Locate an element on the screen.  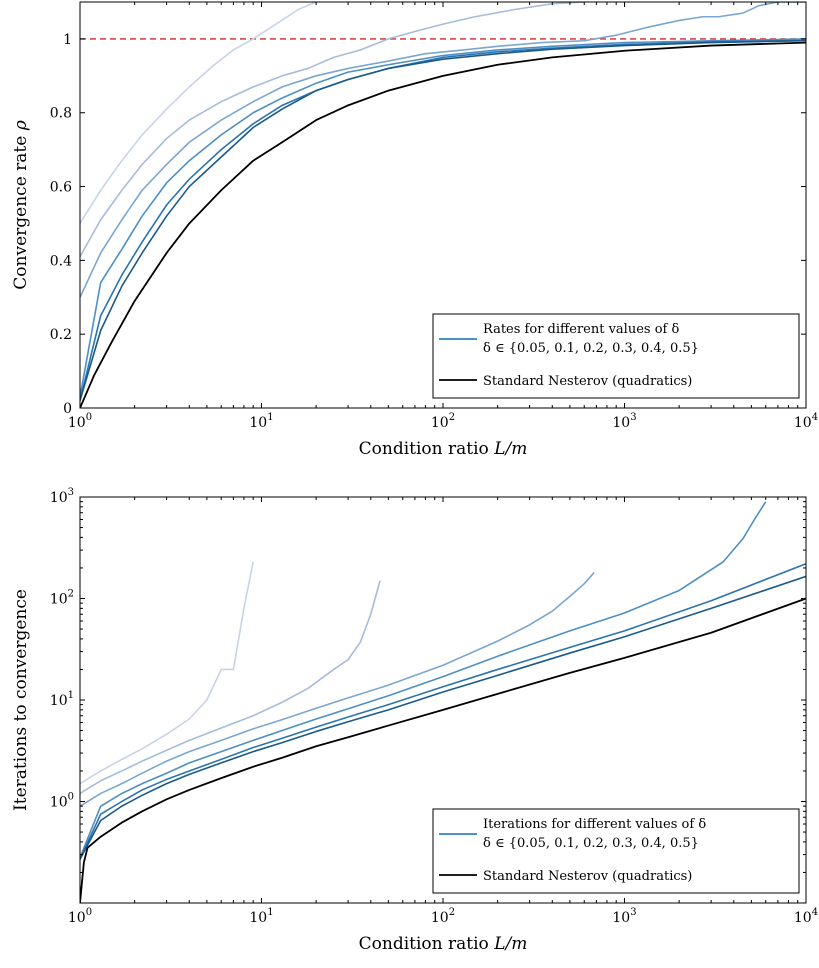
y-tick-label: 0.4 is located at coordinates (61, 261).